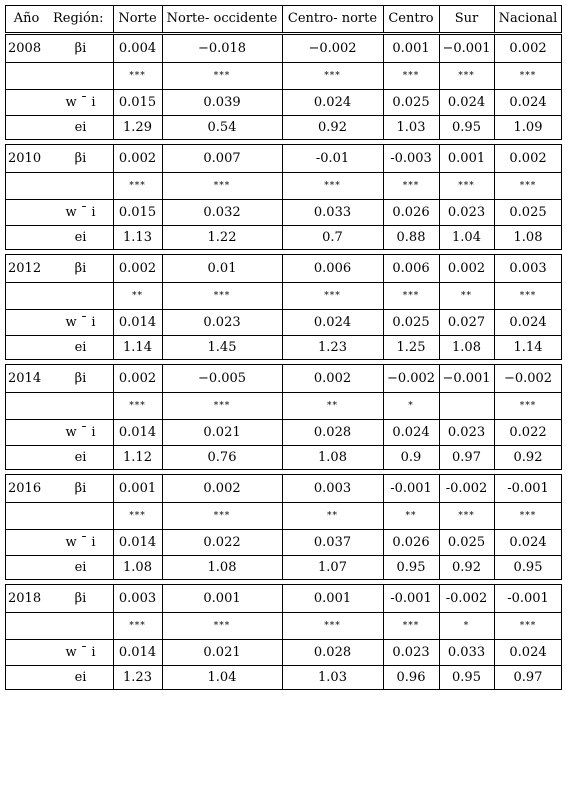 Image resolution: width=567 pixels, height=802 pixels. What do you see at coordinates (466, 598) in the screenshot?
I see `value-cell: -0.002` at bounding box center [466, 598].